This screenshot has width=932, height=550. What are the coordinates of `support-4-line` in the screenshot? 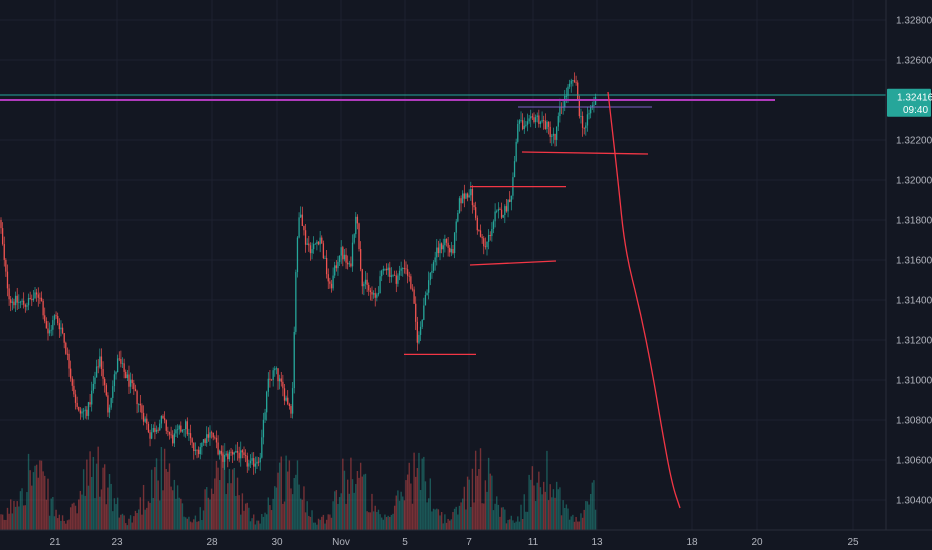 It's located at (585, 153).